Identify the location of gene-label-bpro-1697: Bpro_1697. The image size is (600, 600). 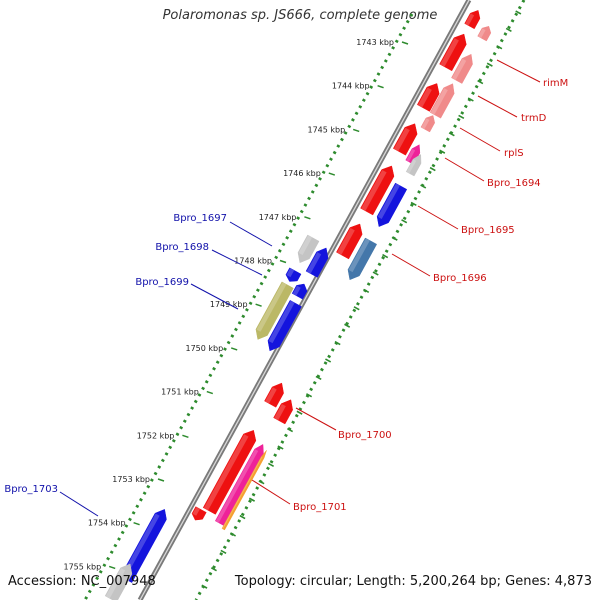
(200, 218).